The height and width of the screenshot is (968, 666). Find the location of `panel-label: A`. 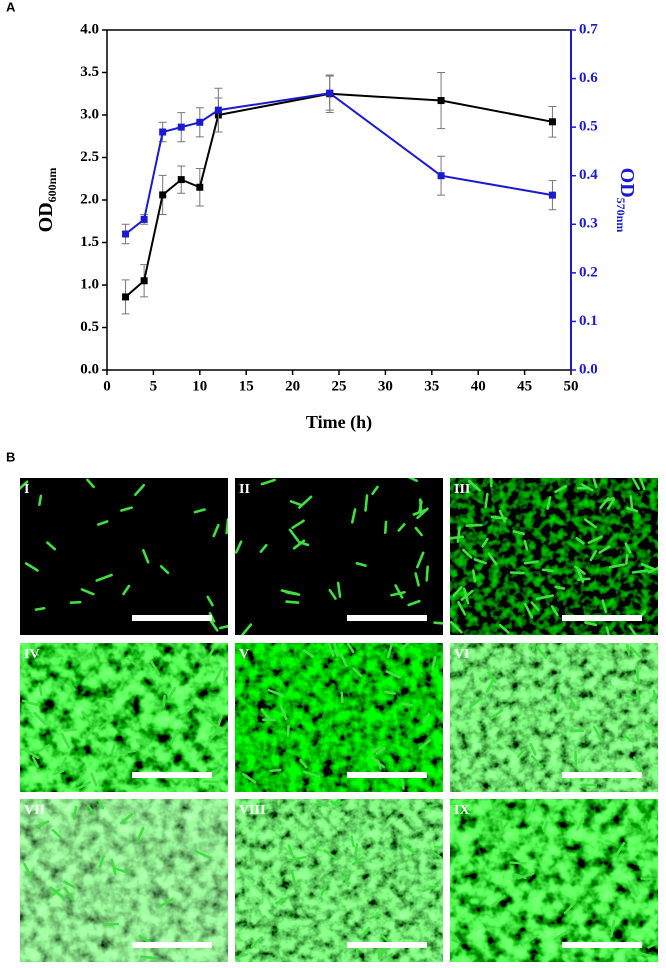

panel-label: A is located at coordinates (11, 7).